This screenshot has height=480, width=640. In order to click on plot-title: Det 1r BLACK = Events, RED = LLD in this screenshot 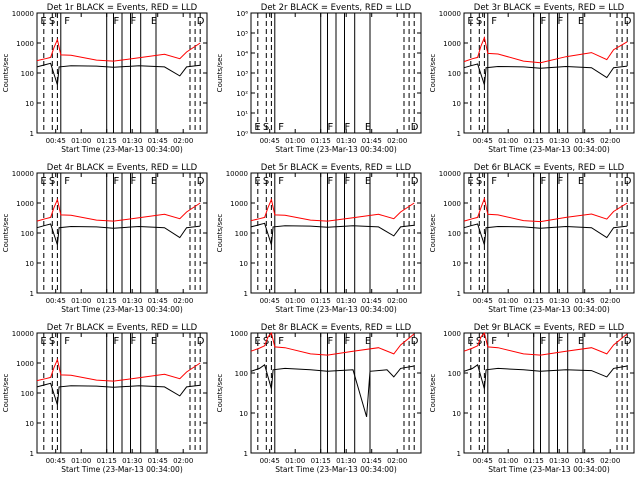, I will do `click(122, 8)`.